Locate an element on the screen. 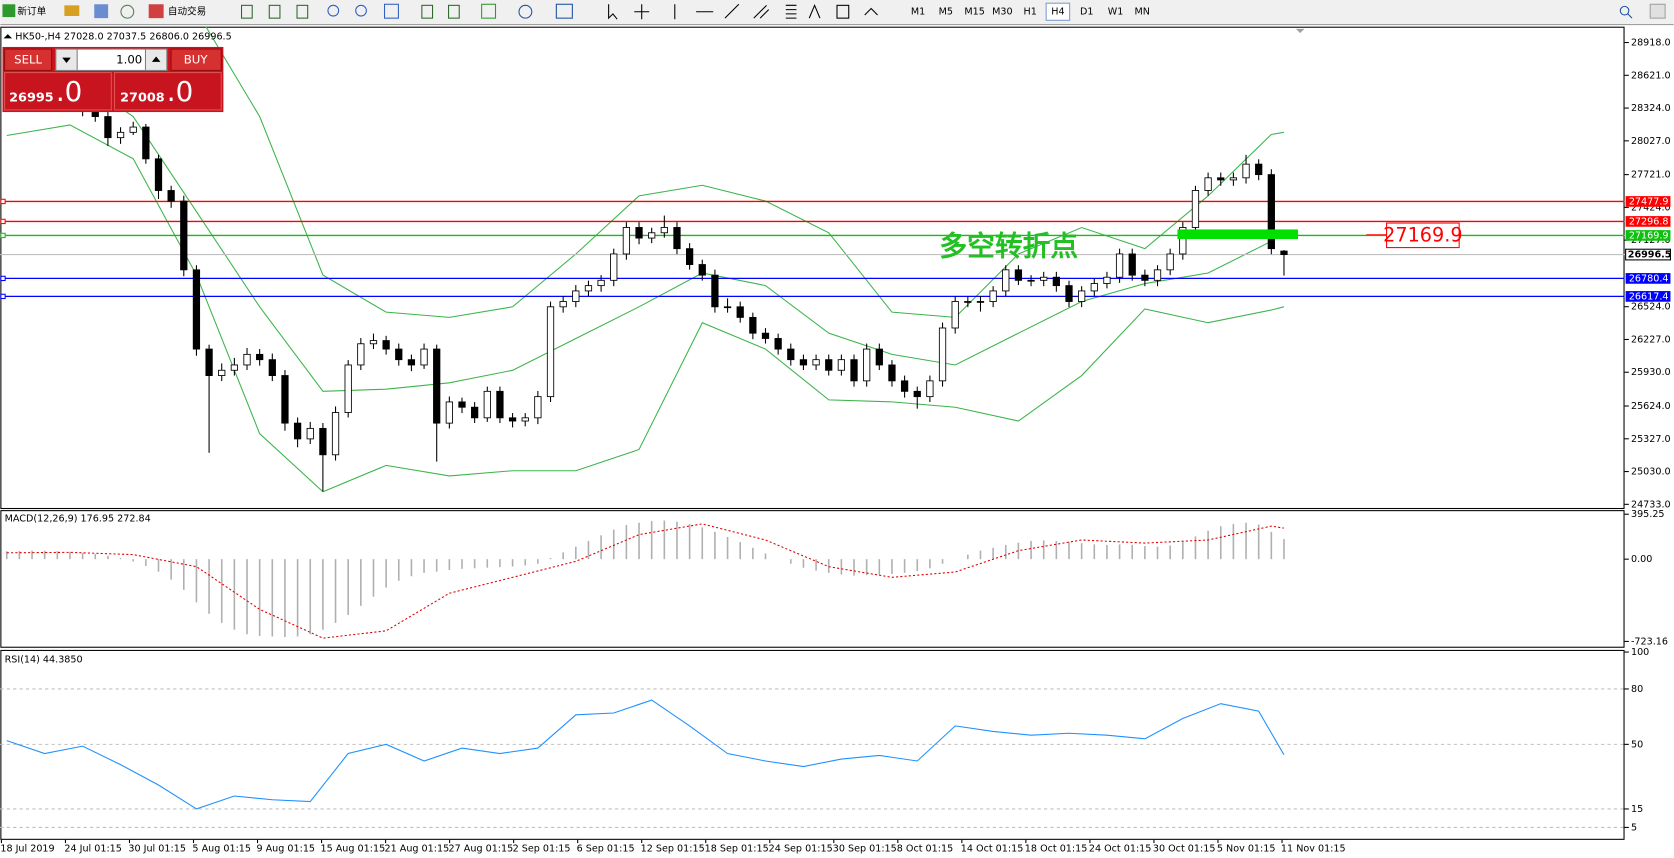 The image size is (1674, 858). level-label: 26617.4 is located at coordinates (1649, 296).